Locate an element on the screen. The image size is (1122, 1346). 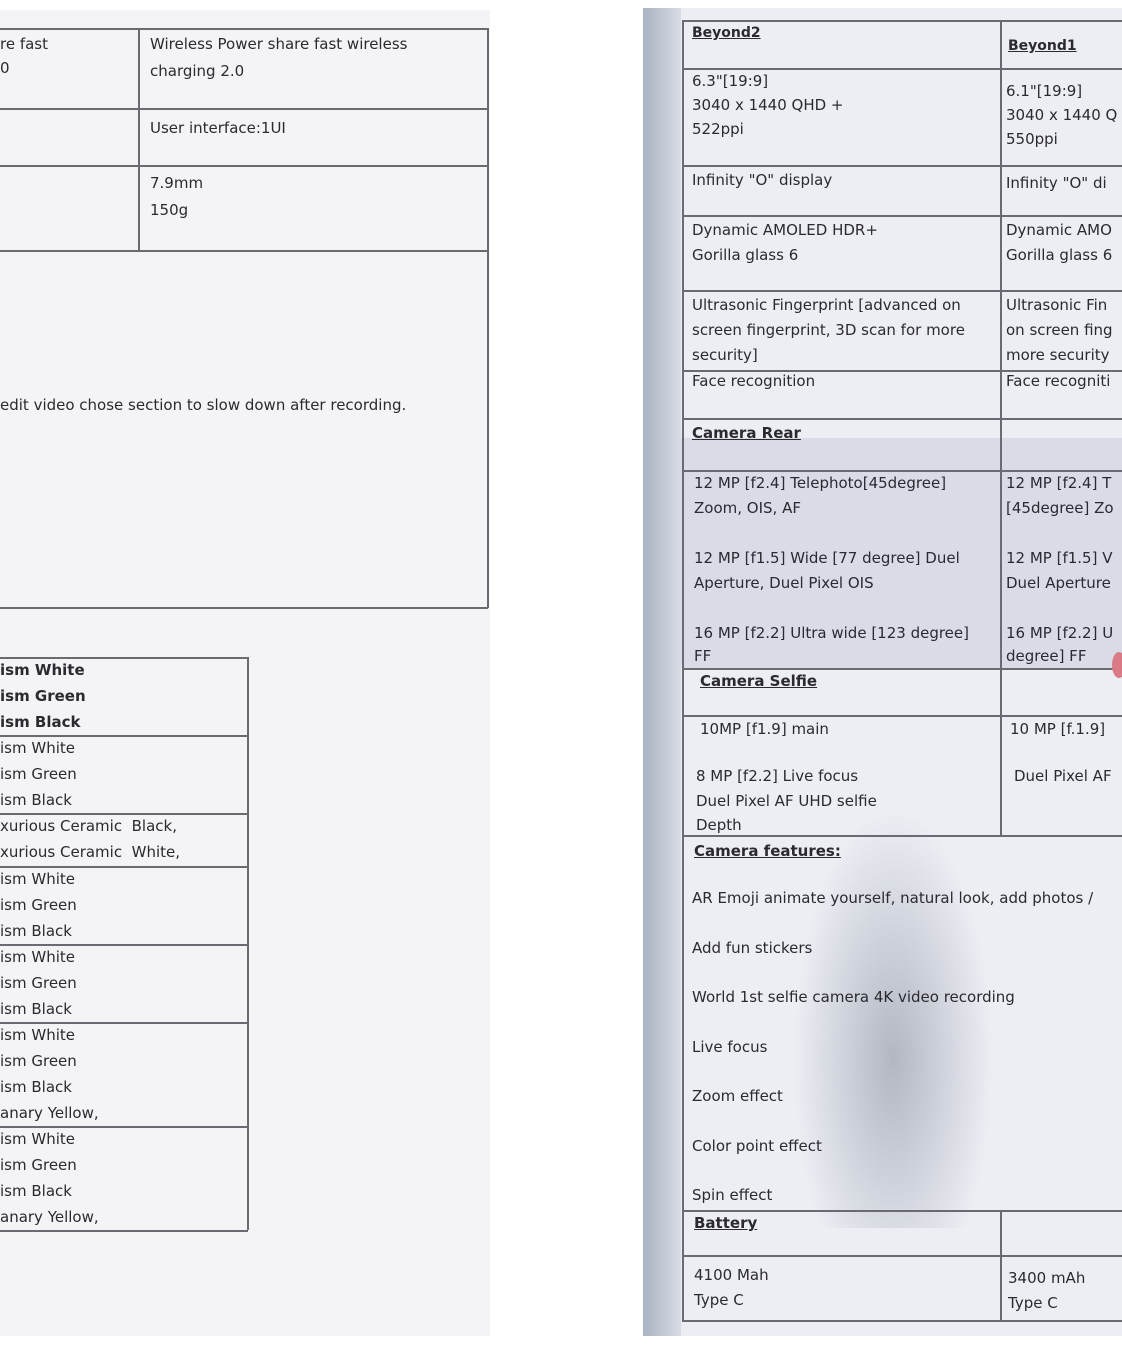
color-option: xurious Ceramic Black, is located at coordinates (88, 826).